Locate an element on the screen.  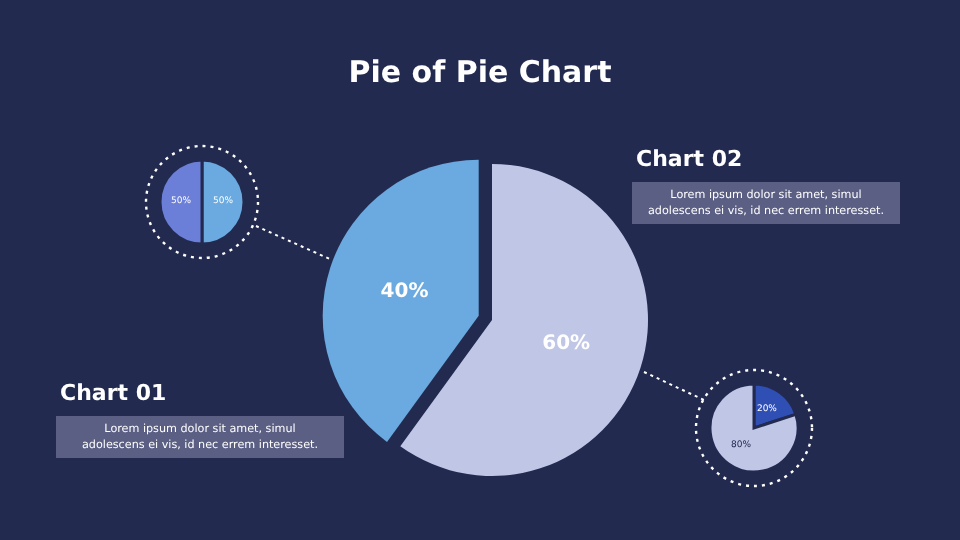
caption: Chart 01 is located at coordinates (113, 393).